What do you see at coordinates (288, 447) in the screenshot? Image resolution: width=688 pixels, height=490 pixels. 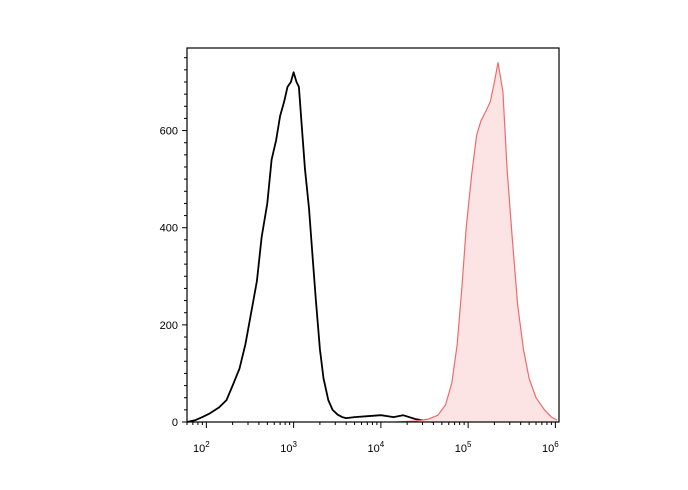 I see `x-tick-label: 10³` at bounding box center [288, 447].